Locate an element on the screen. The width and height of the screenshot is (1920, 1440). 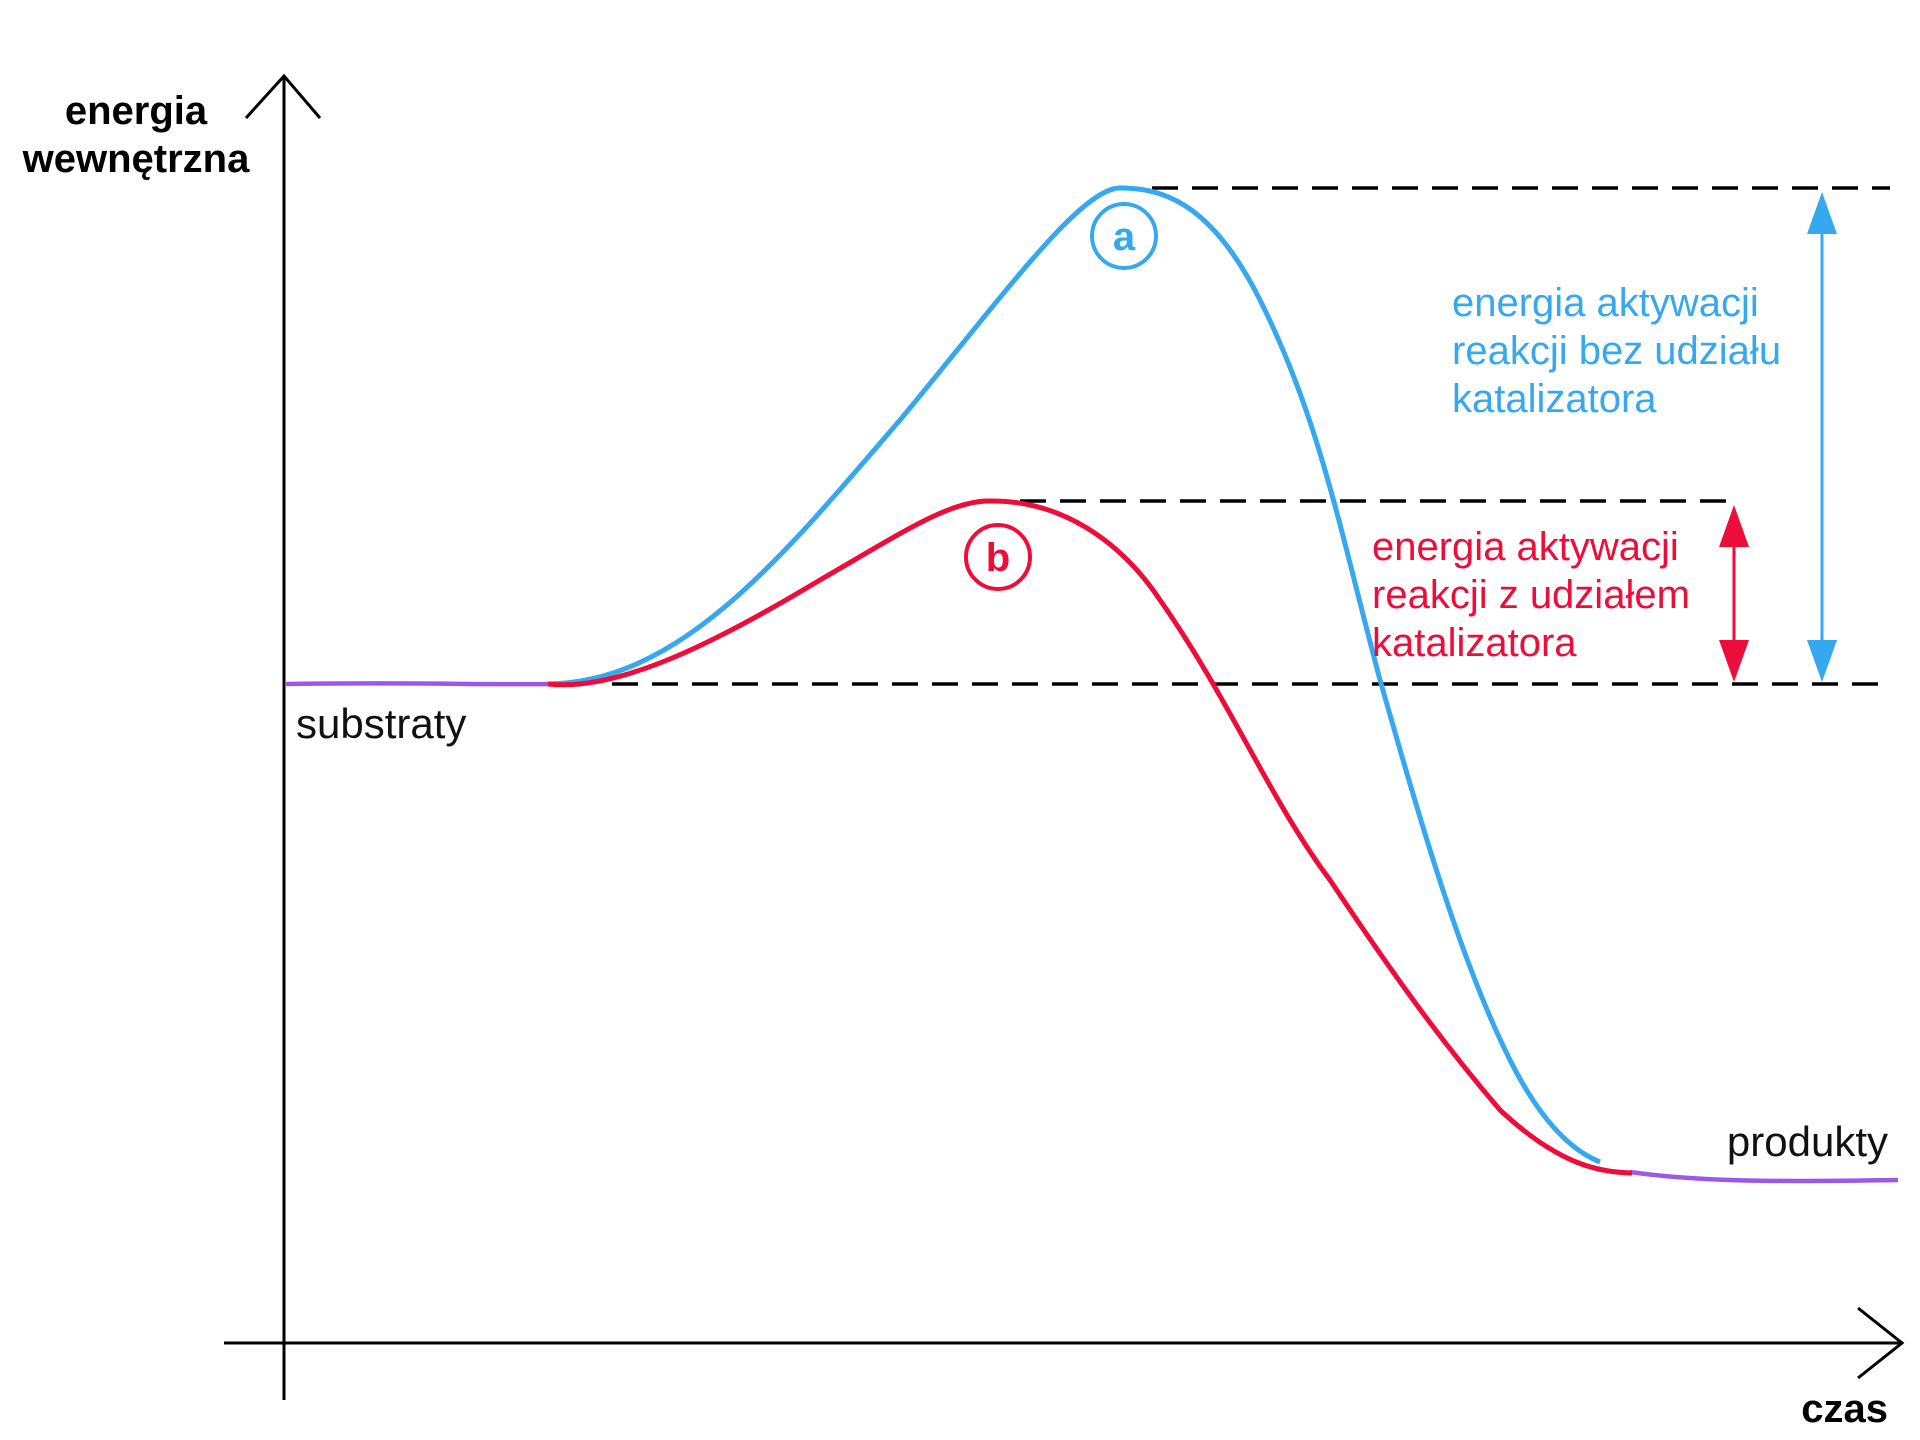
red-arrow-head-down is located at coordinates (1734, 661).